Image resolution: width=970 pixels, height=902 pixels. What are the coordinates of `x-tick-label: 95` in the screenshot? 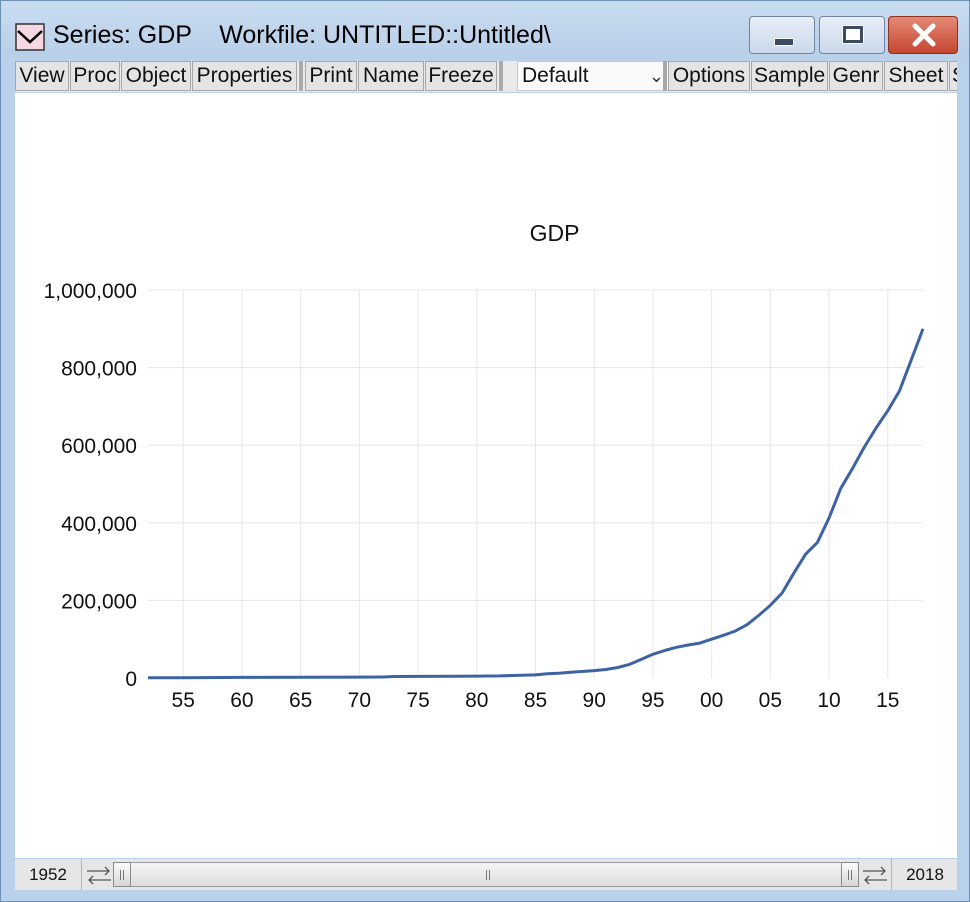 It's located at (652, 700).